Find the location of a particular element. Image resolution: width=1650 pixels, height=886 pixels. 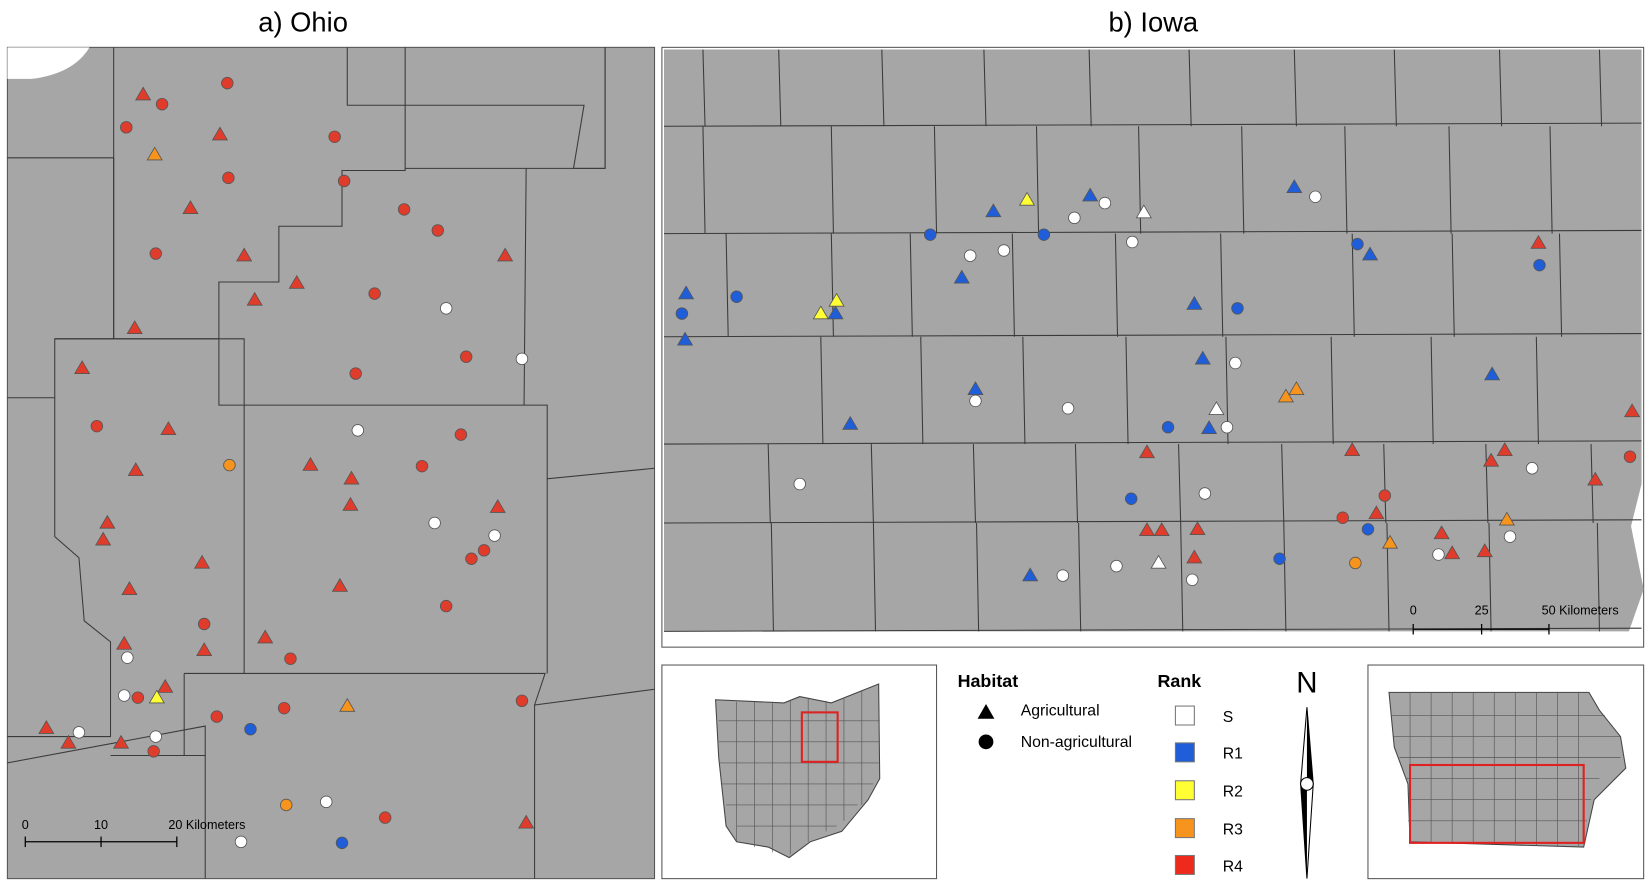

lake is located at coordinates (48, 63).